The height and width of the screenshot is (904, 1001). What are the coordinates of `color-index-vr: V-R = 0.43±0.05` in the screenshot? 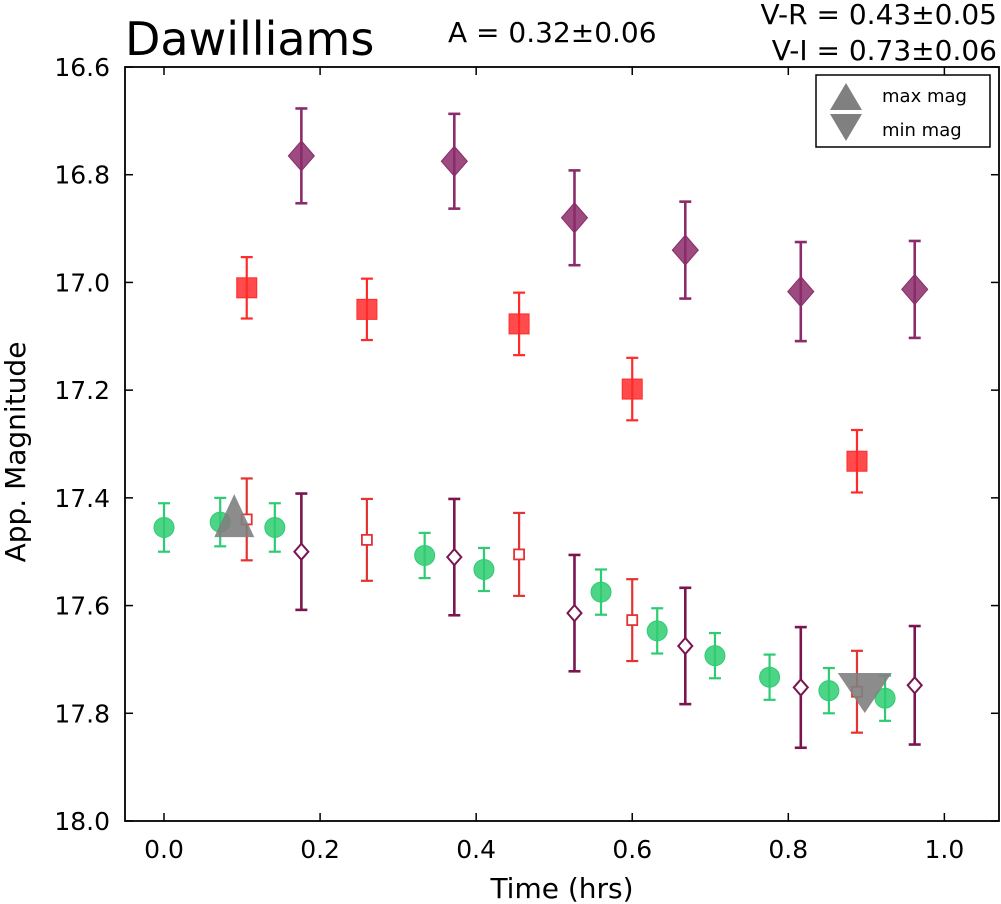 It's located at (879, 15).